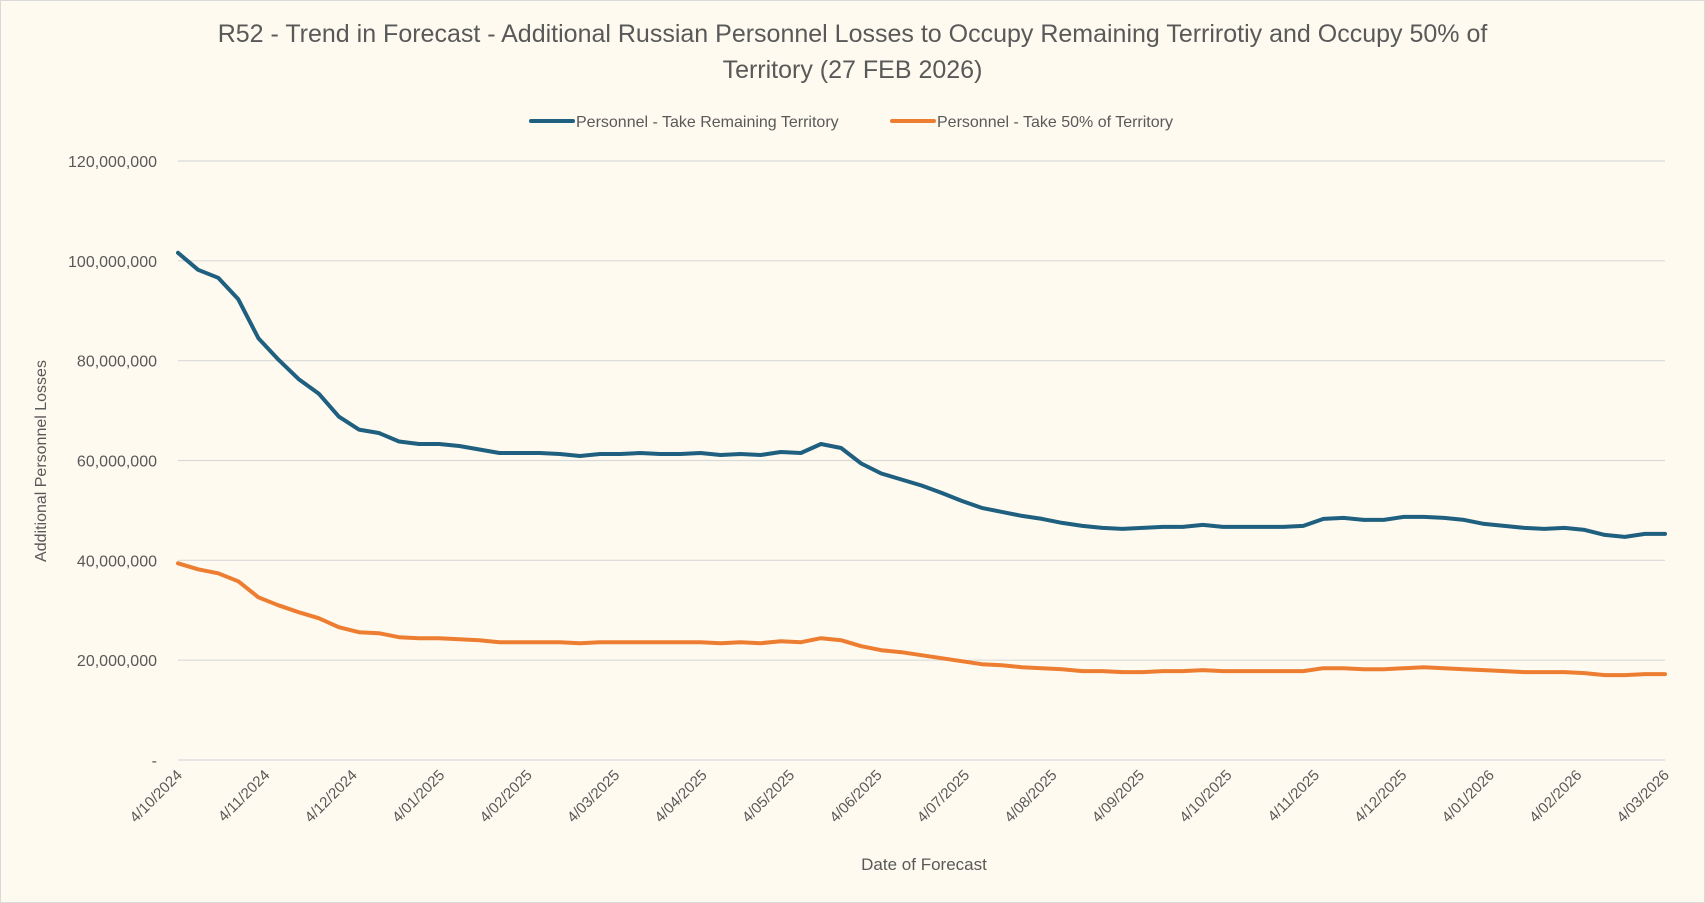 This screenshot has height=903, width=1705. I want to click on x-tick-label: 4/09/2025, so click(1118, 796).